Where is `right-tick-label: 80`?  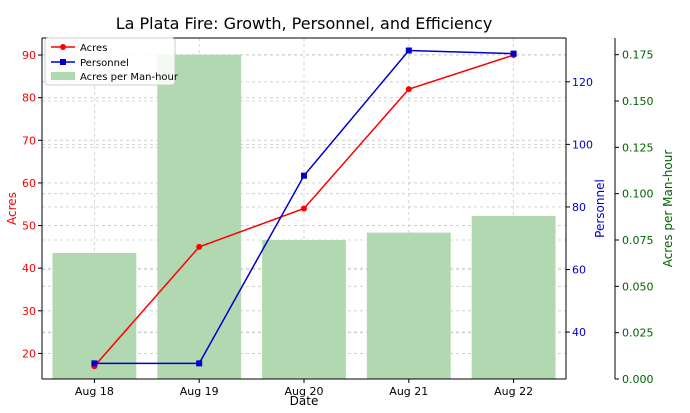 right-tick-label: 80 is located at coordinates (579, 207).